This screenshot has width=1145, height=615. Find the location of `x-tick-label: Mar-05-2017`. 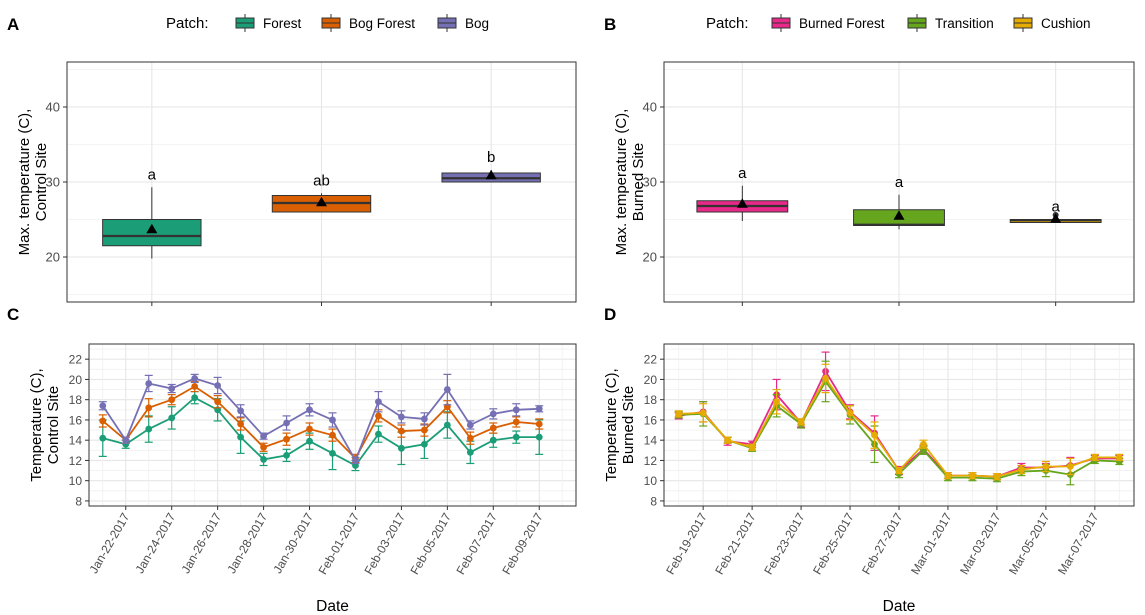

x-tick-label: Mar-05-2017 is located at coordinates (1029, 543).